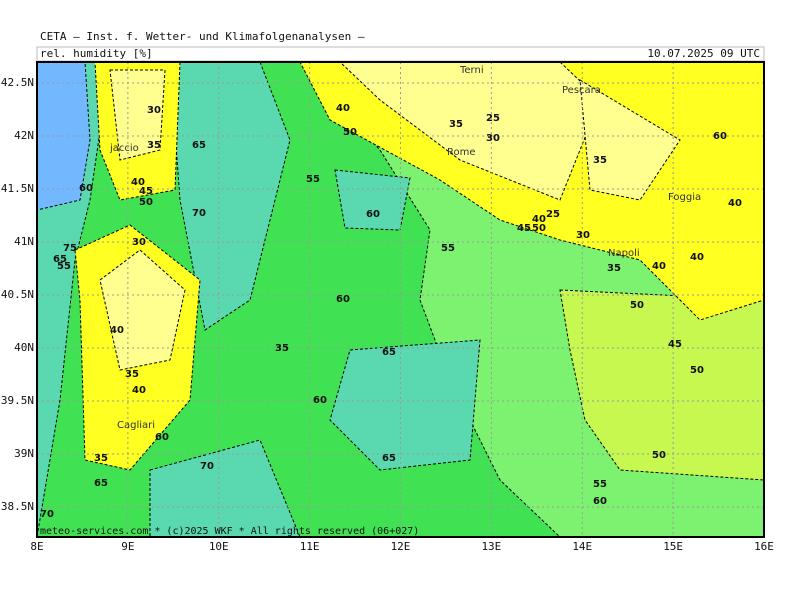 This screenshot has height=600, width=800. Describe the element at coordinates (461, 152) in the screenshot. I see `city-label: Rome` at that location.